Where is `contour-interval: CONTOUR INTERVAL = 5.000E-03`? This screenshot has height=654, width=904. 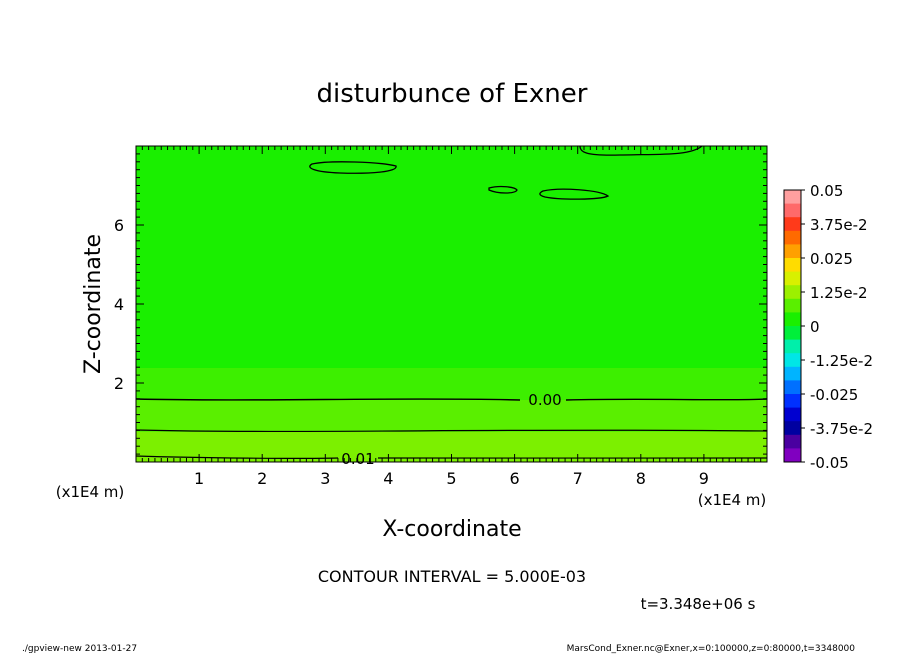 contour-interval: CONTOUR INTERVAL = 5.000E-03 is located at coordinates (452, 576).